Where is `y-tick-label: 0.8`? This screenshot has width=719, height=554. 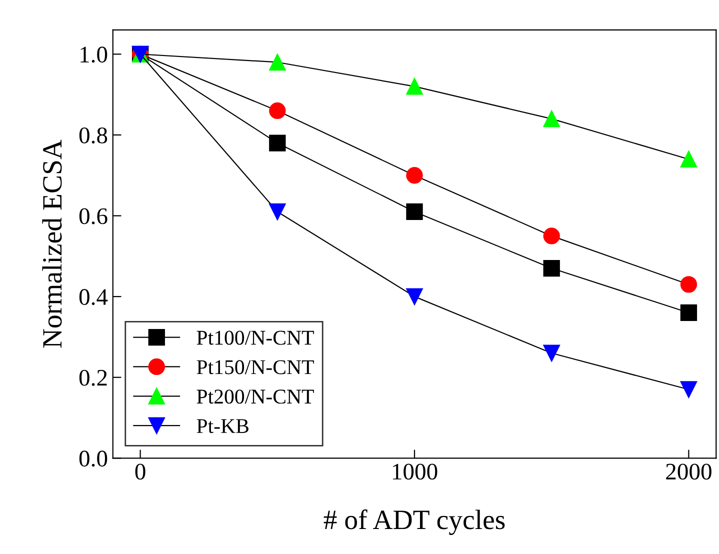 y-tick-label: 0.8 is located at coordinates (93, 135).